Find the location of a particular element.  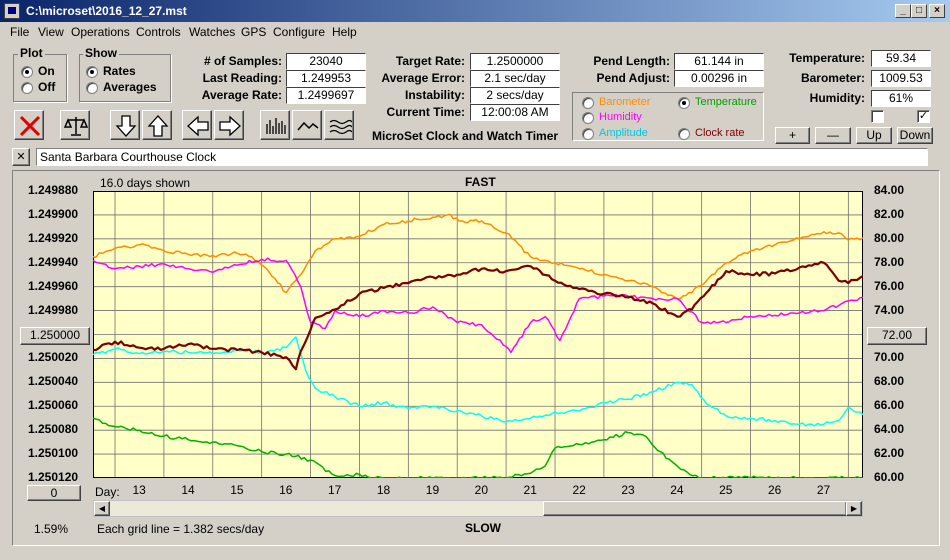

instability-value: 2 secs/day is located at coordinates (515, 95).